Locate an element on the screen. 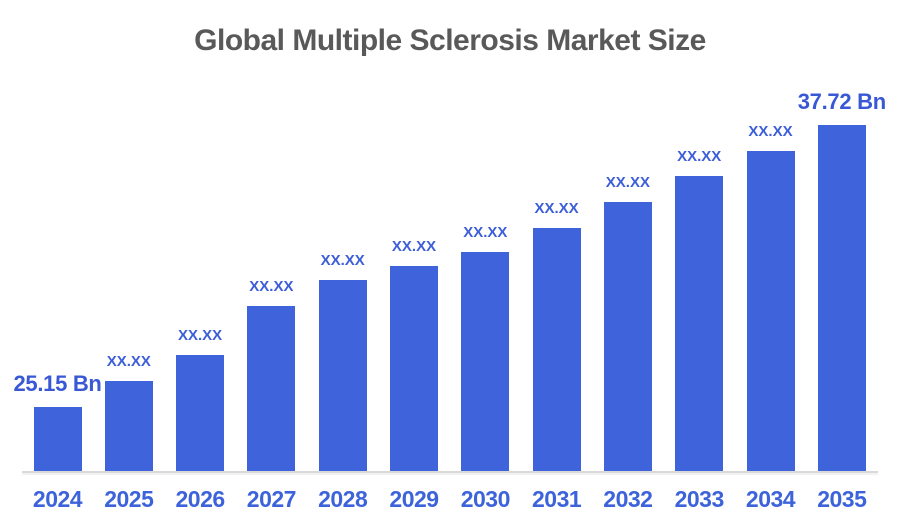 The image size is (900, 525). value-label-2024: 25.15 Bn is located at coordinates (57, 383).